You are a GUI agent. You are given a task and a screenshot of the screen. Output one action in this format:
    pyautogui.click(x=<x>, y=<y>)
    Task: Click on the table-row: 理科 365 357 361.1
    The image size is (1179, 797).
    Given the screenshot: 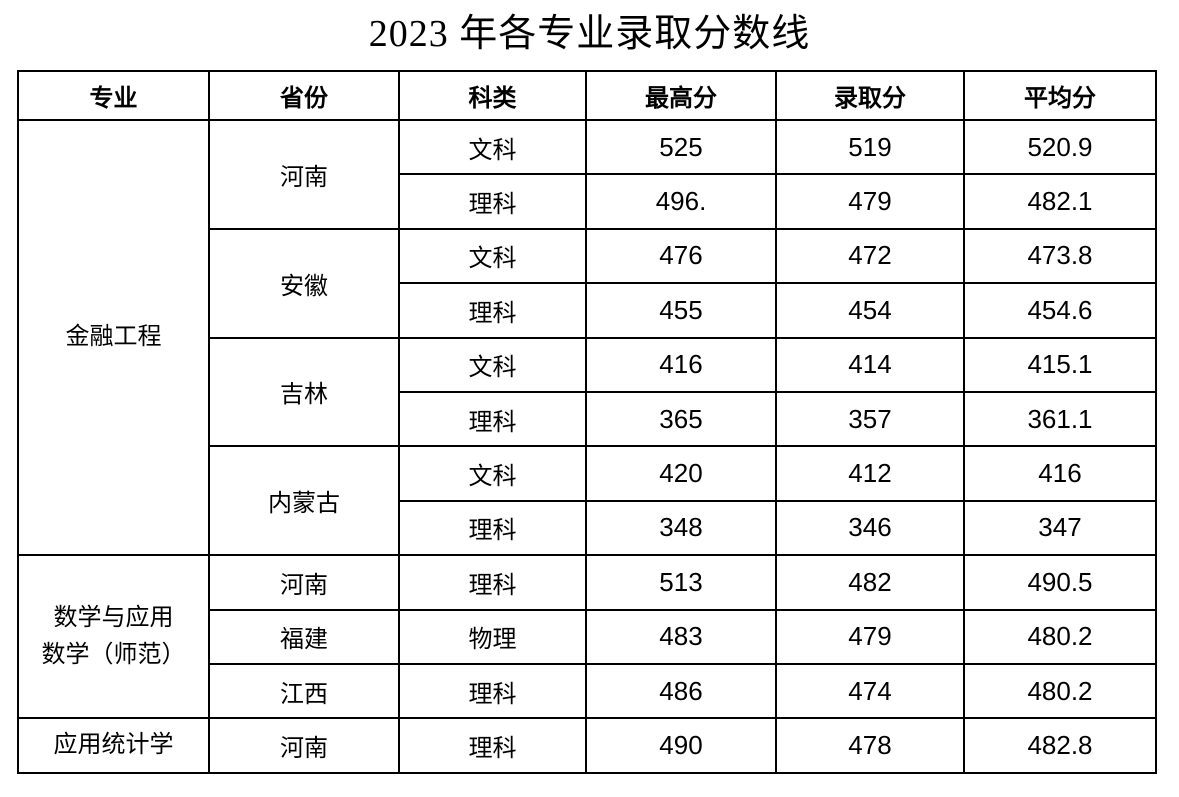 What is the action you would take?
    pyautogui.click(x=587, y=419)
    